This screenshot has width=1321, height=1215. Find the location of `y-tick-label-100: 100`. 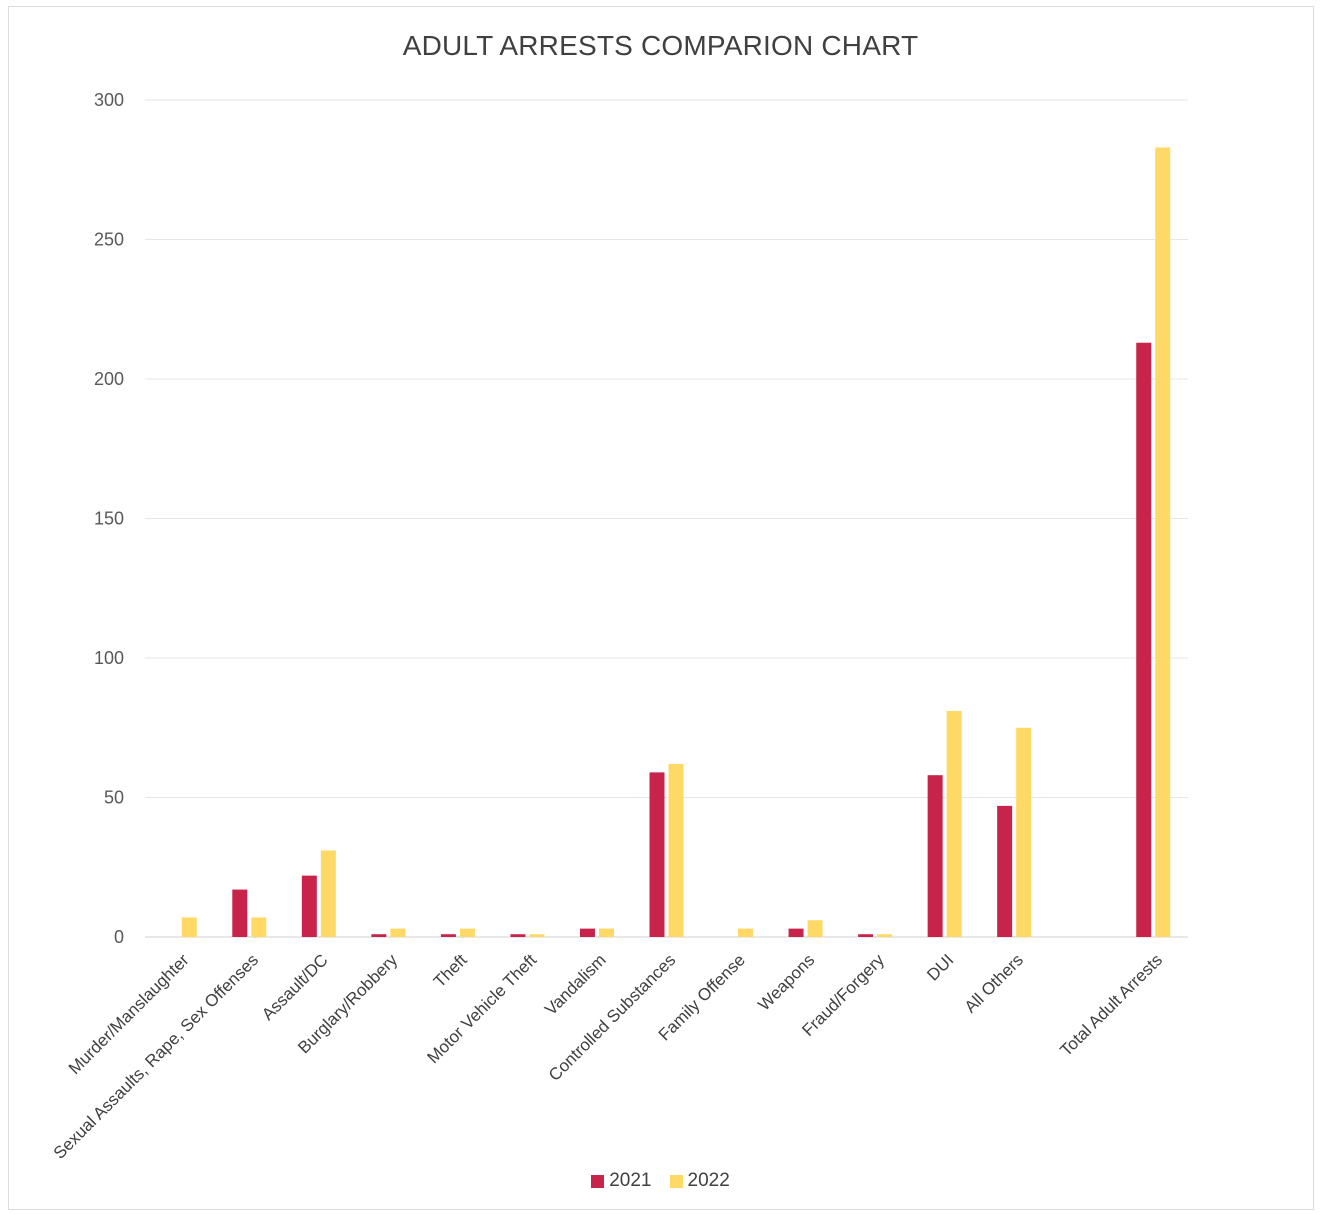

y-tick-label-100: 100 is located at coordinates (109, 658).